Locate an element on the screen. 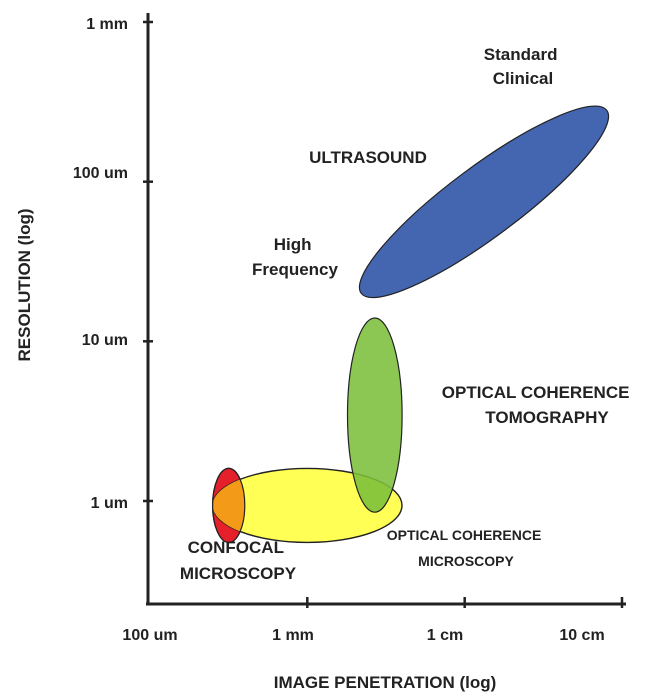 The height and width of the screenshot is (697, 671). ocm-label-line: MICROSCOPY is located at coordinates (466, 561).